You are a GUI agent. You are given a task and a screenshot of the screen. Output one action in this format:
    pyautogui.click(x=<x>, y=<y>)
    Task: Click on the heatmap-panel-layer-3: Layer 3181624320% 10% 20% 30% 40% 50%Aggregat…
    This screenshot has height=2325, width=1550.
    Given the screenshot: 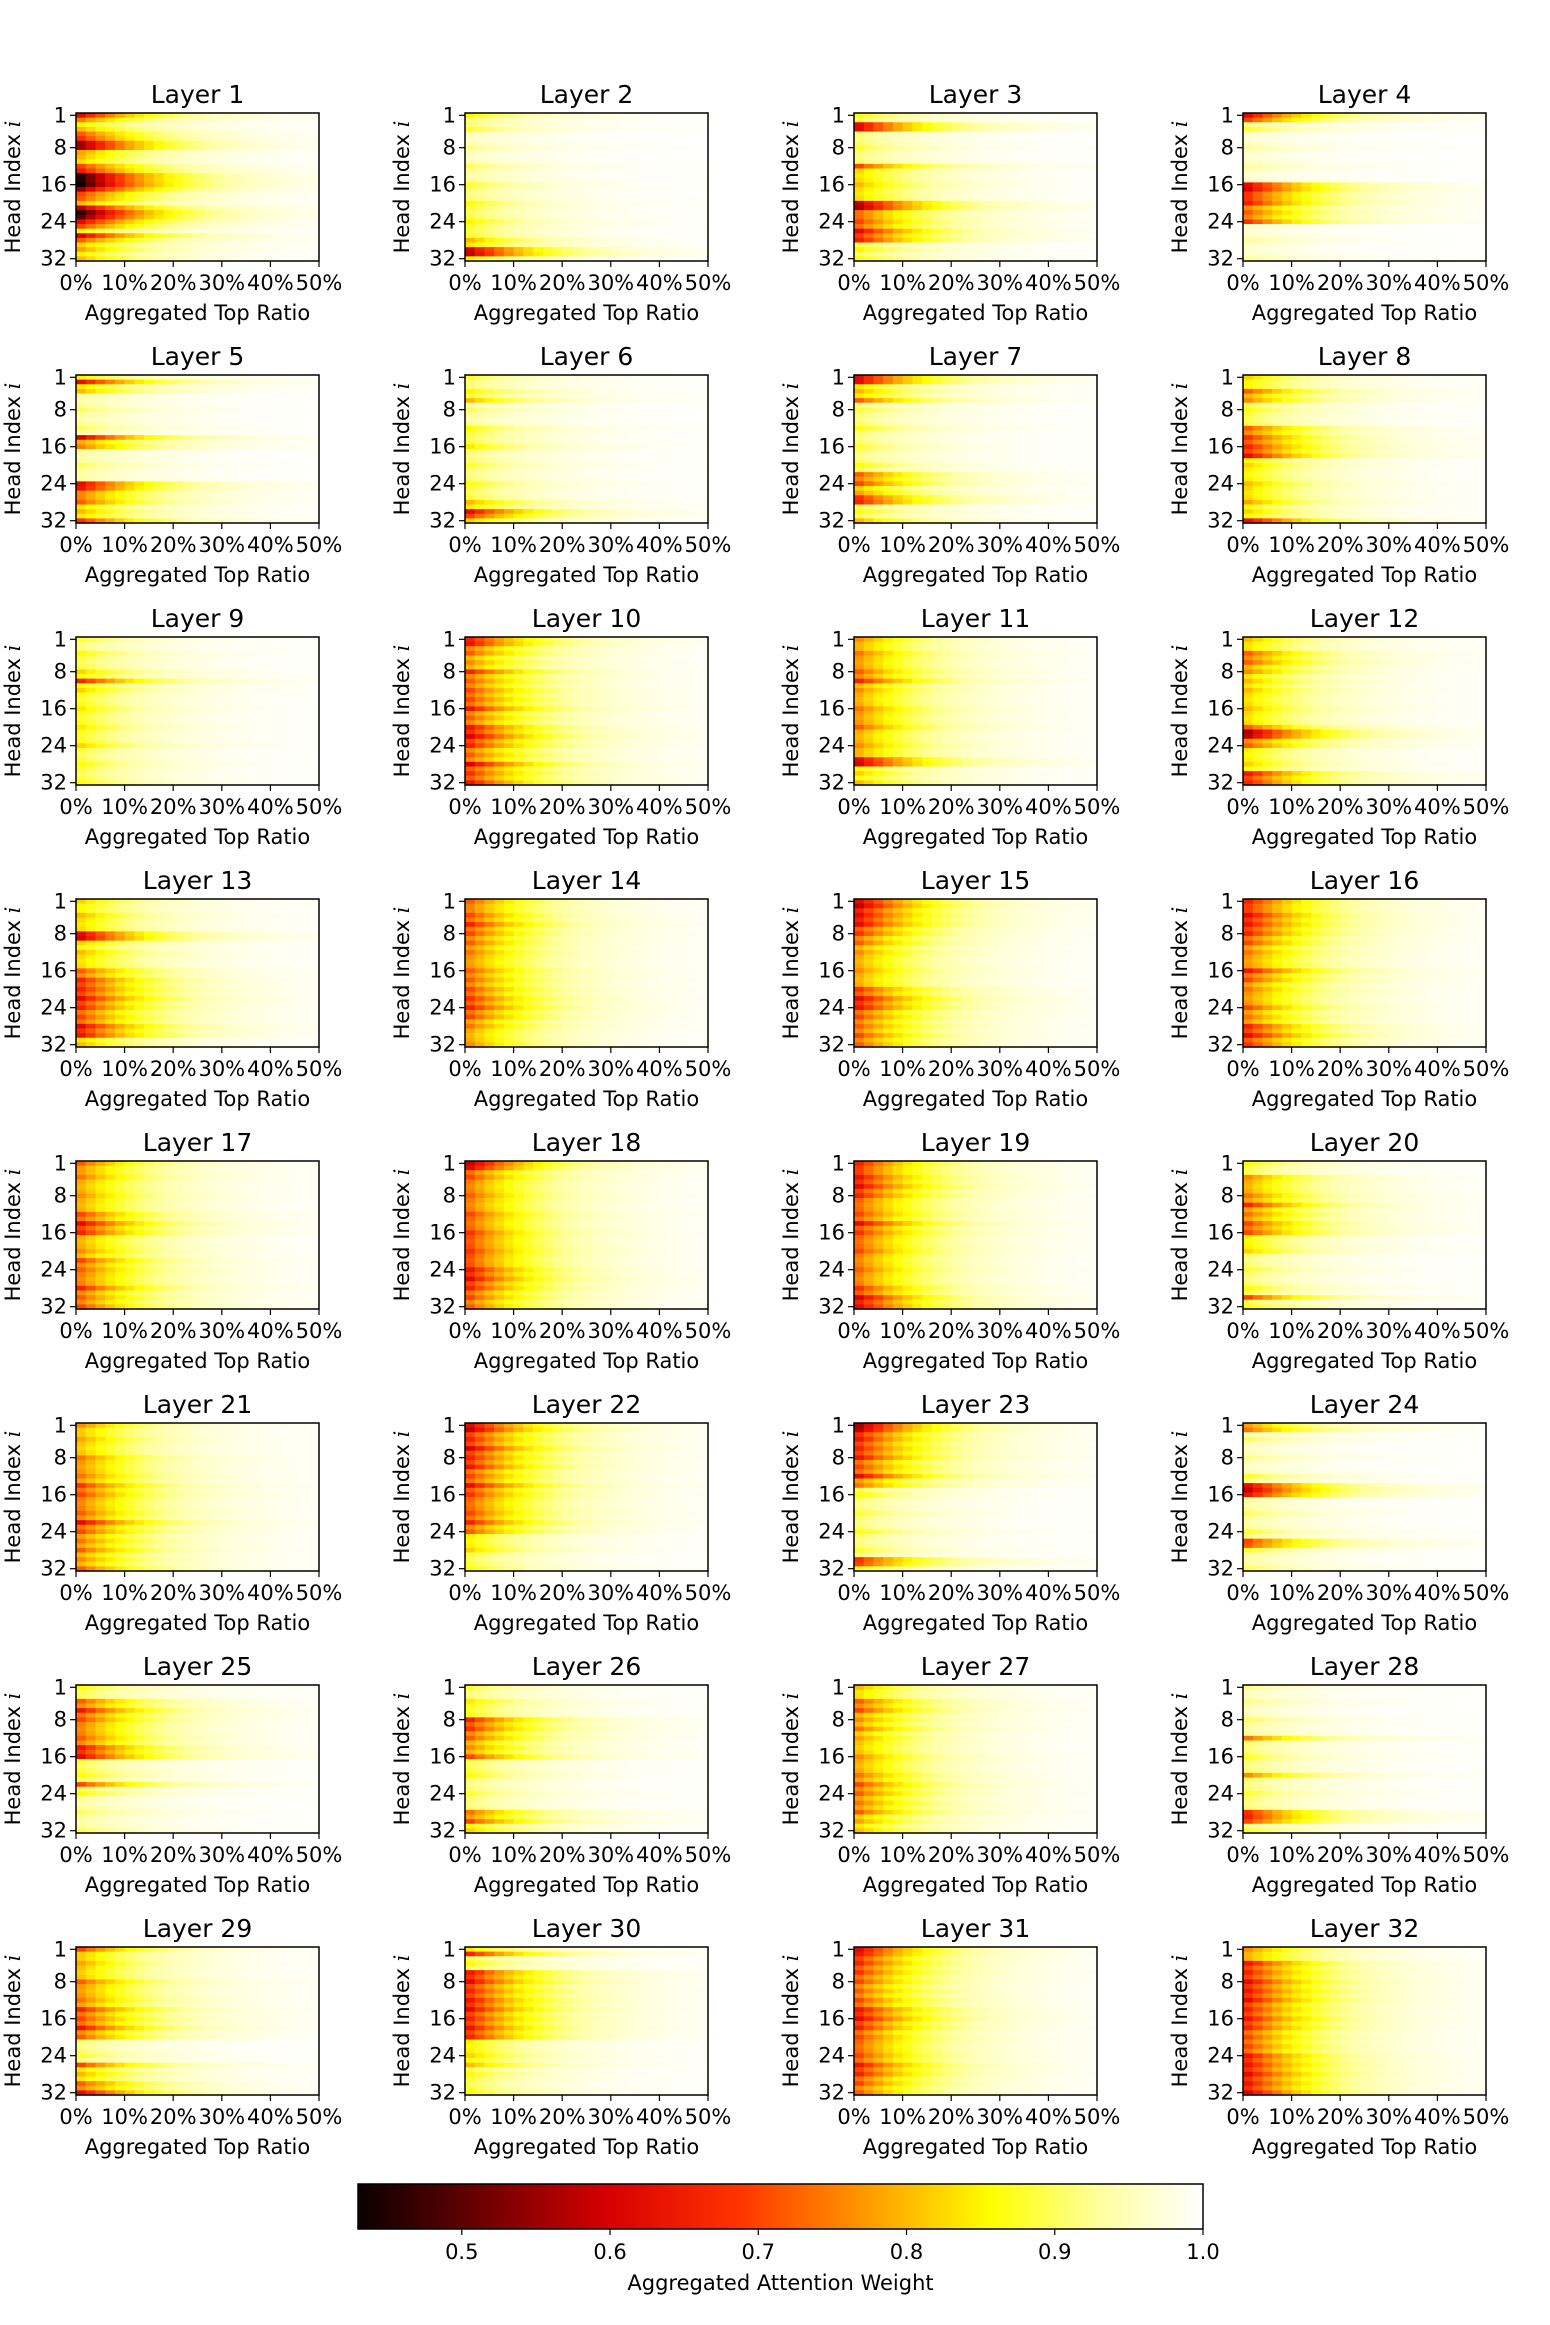 What is the action you would take?
    pyautogui.click(x=949, y=202)
    